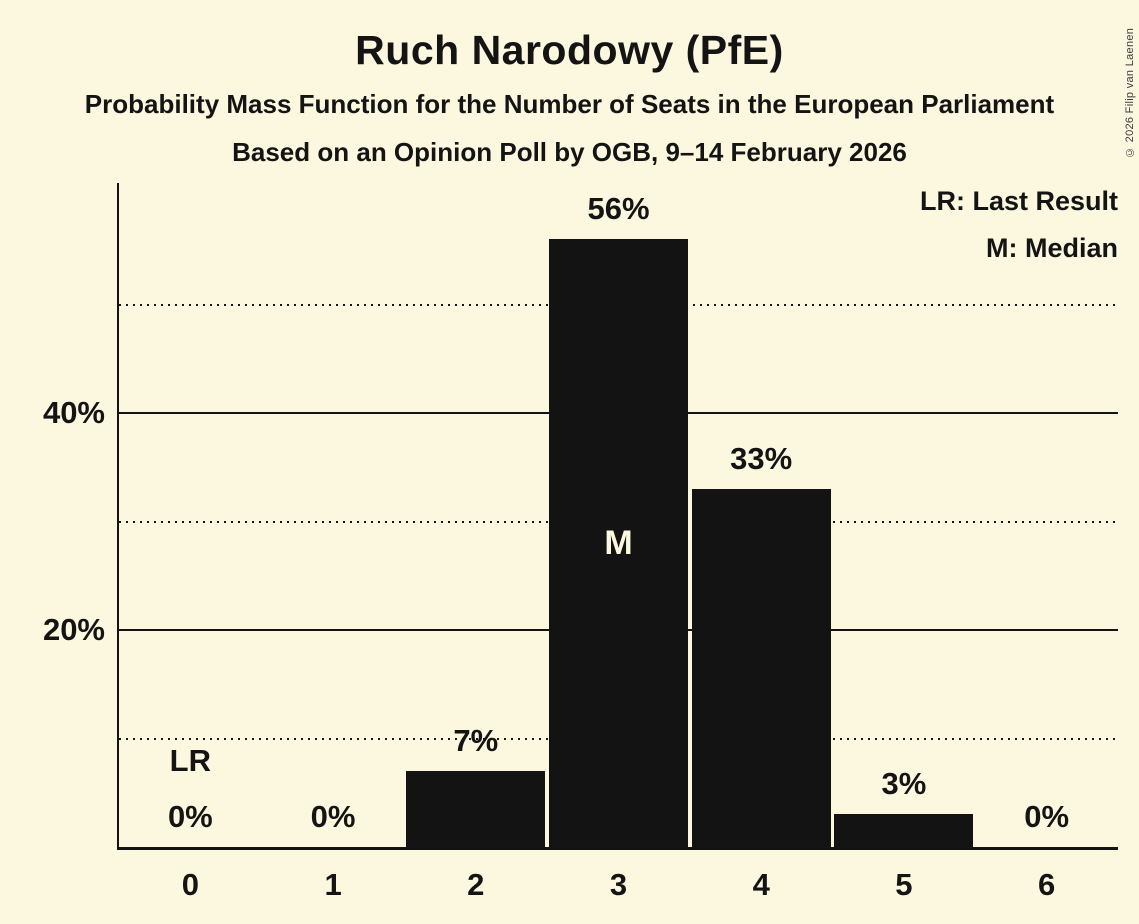  What do you see at coordinates (190, 884) in the screenshot?
I see `x-tick-label-0: 0` at bounding box center [190, 884].